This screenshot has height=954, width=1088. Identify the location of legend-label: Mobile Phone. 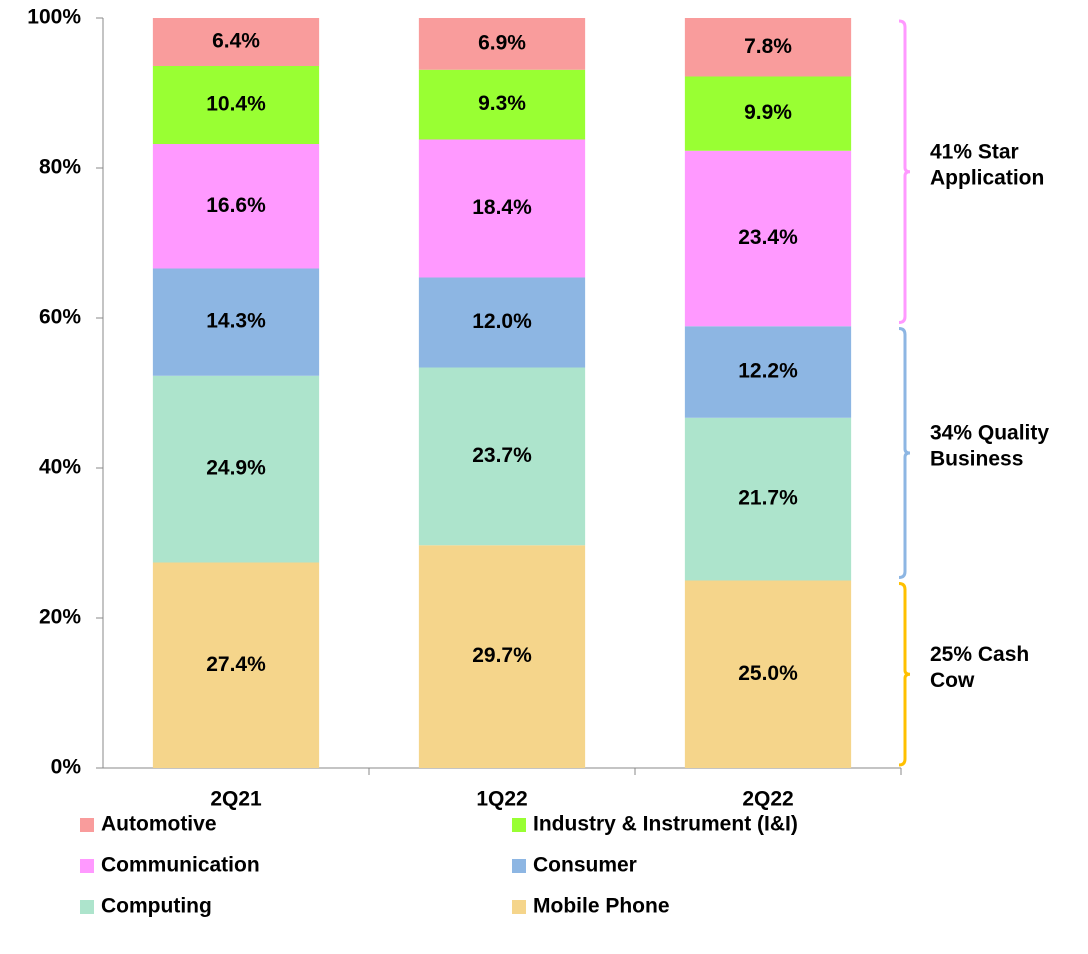
(601, 906).